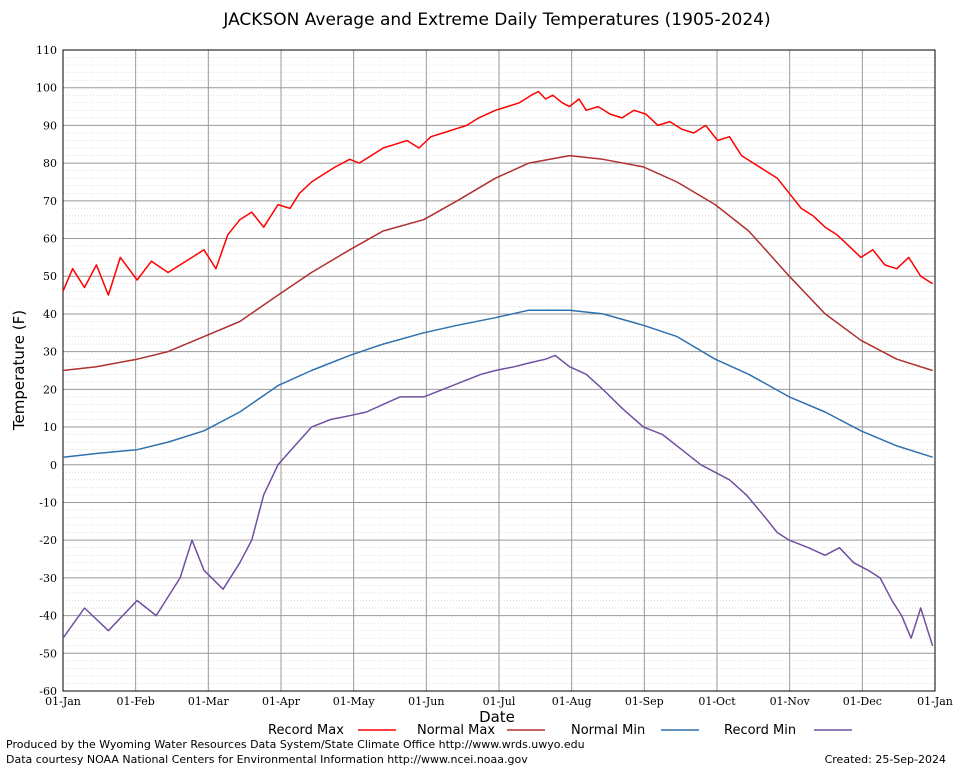 The height and width of the screenshot is (768, 954). What do you see at coordinates (572, 701) in the screenshot?
I see `x-tick-label: 01-Aug` at bounding box center [572, 701].